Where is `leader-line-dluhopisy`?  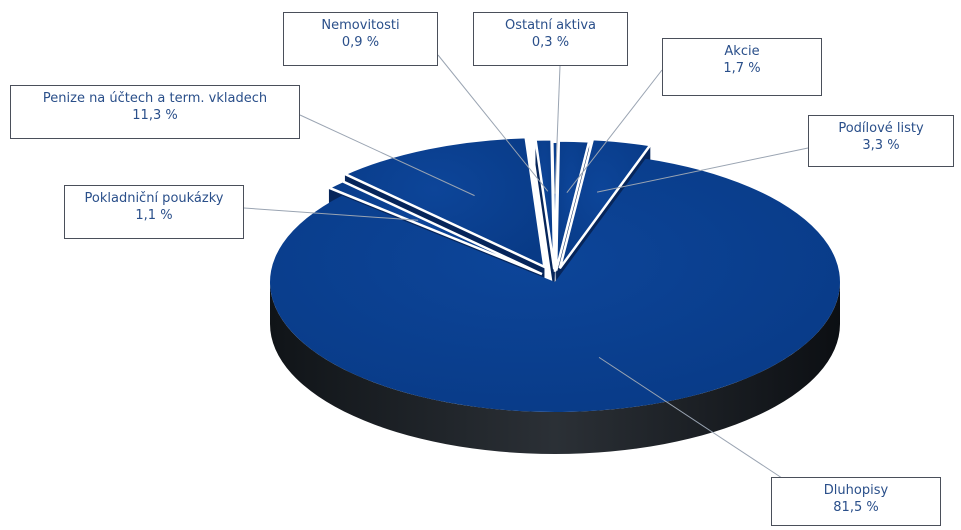 leader-line-dluhopisy is located at coordinates (692, 418).